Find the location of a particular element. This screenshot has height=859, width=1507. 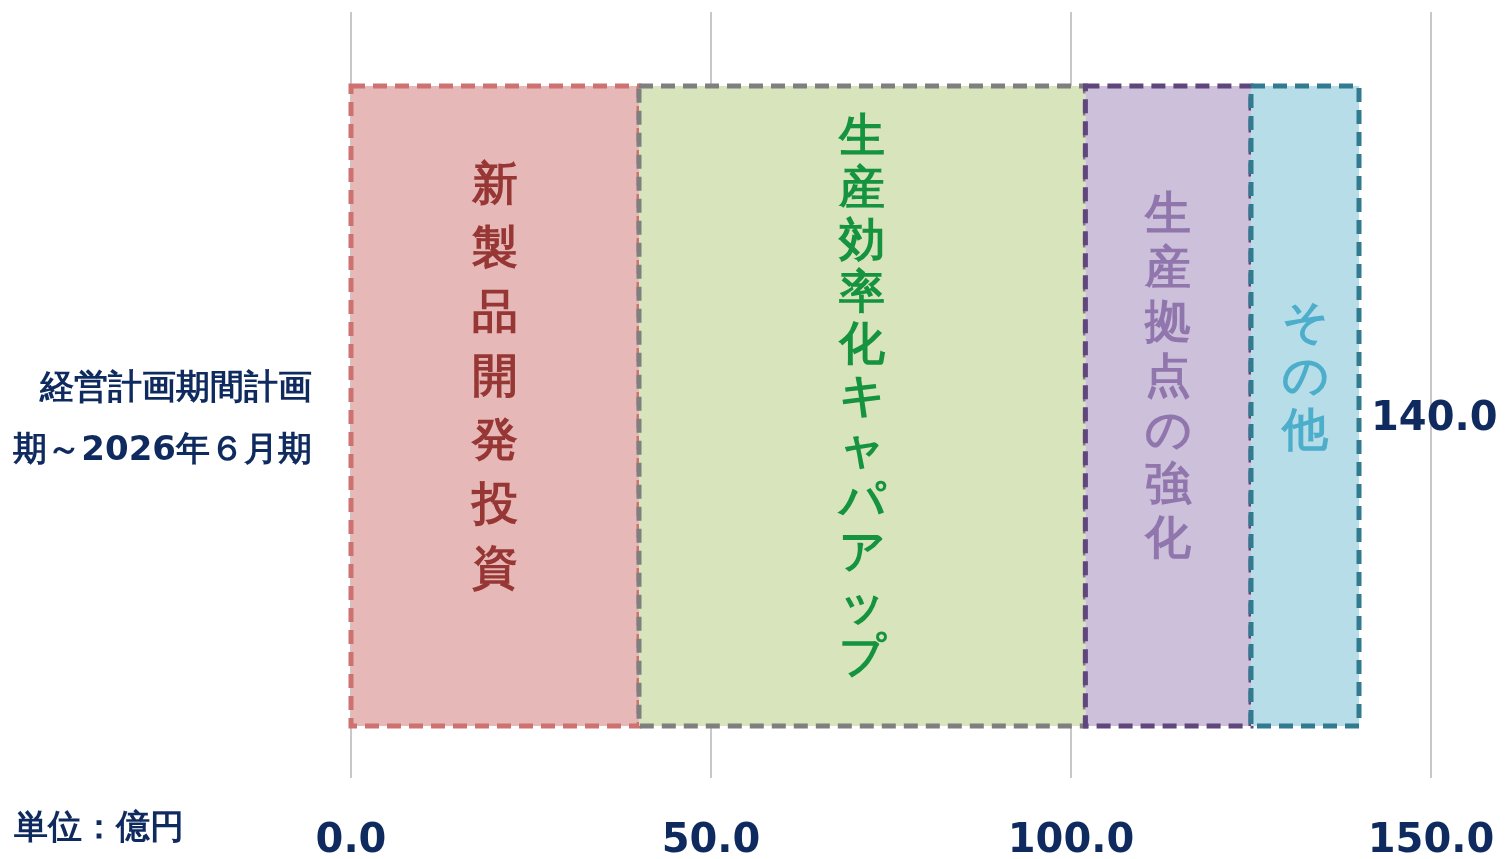

x-tick-label: 100.0 is located at coordinates (1071, 837).